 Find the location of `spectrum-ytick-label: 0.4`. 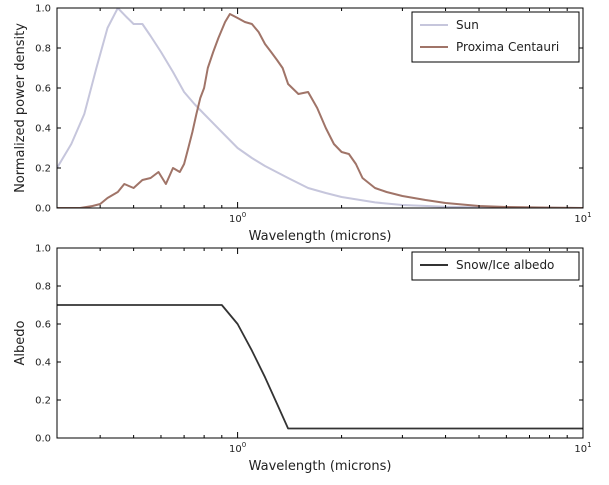

spectrum-ytick-label: 0.4 is located at coordinates (43, 129).